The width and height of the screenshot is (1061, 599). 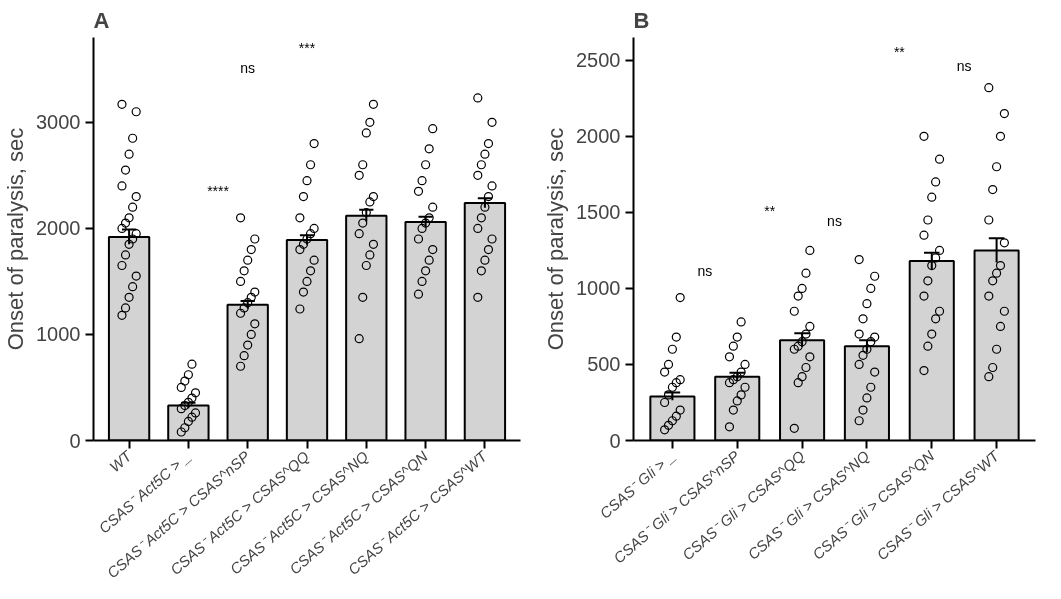 I want to click on chart-title: B, so click(x=641, y=20).